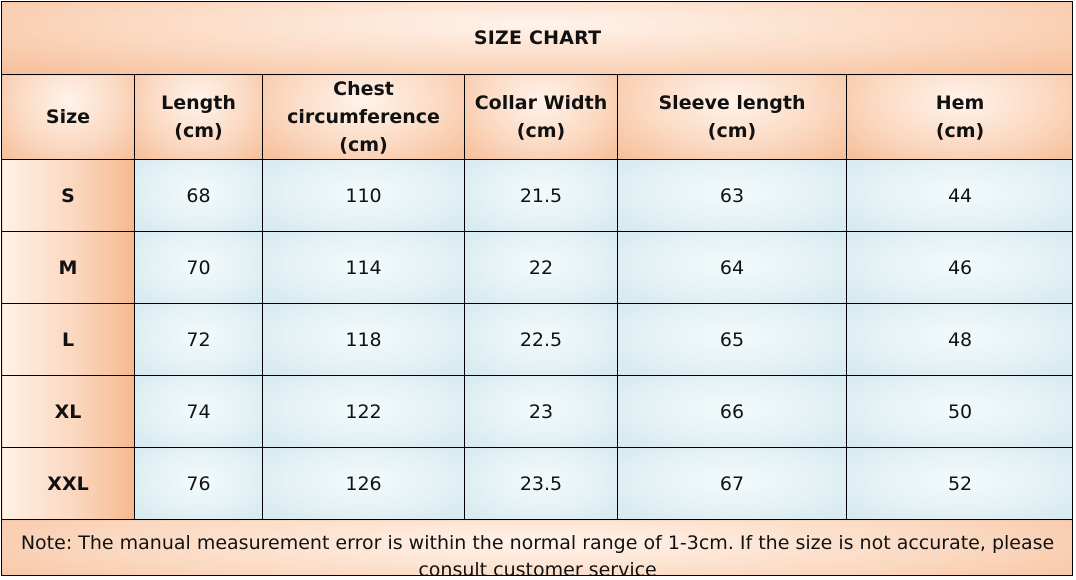 The image size is (1076, 580). What do you see at coordinates (363, 195) in the screenshot?
I see `chest-value: 110` at bounding box center [363, 195].